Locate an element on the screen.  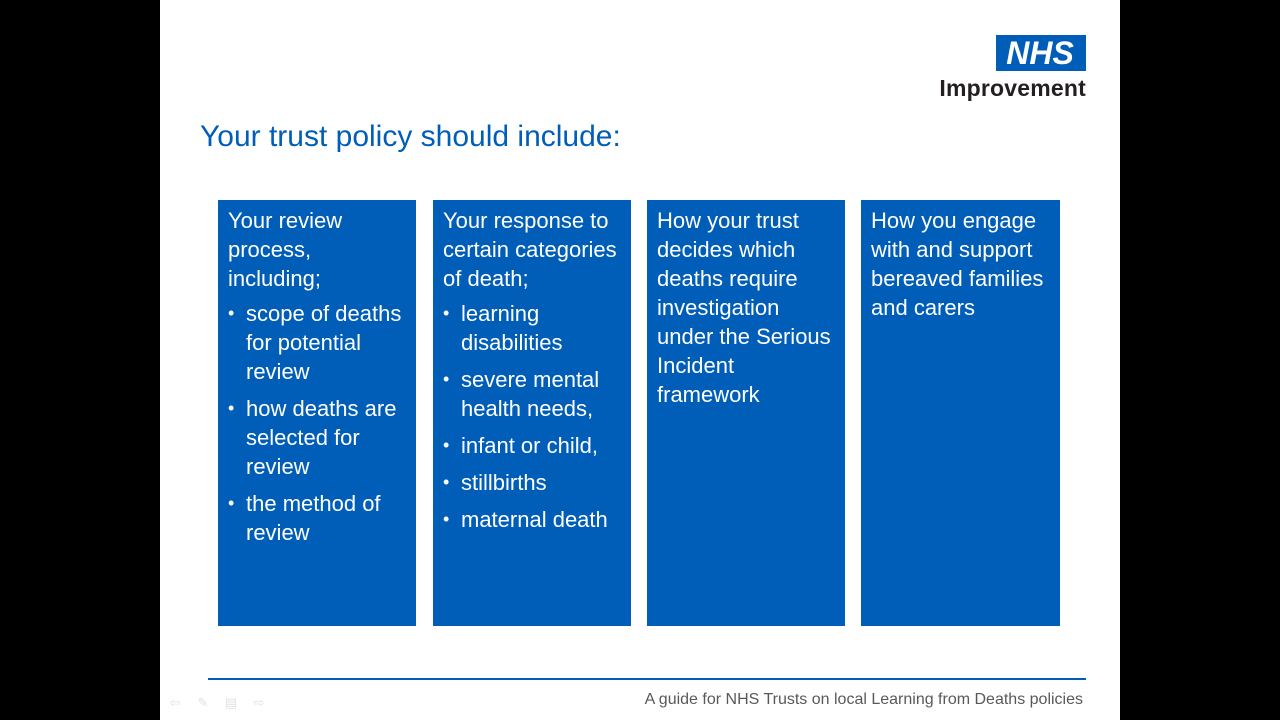
logo-subtitle: Improvement is located at coordinates (1012, 88).